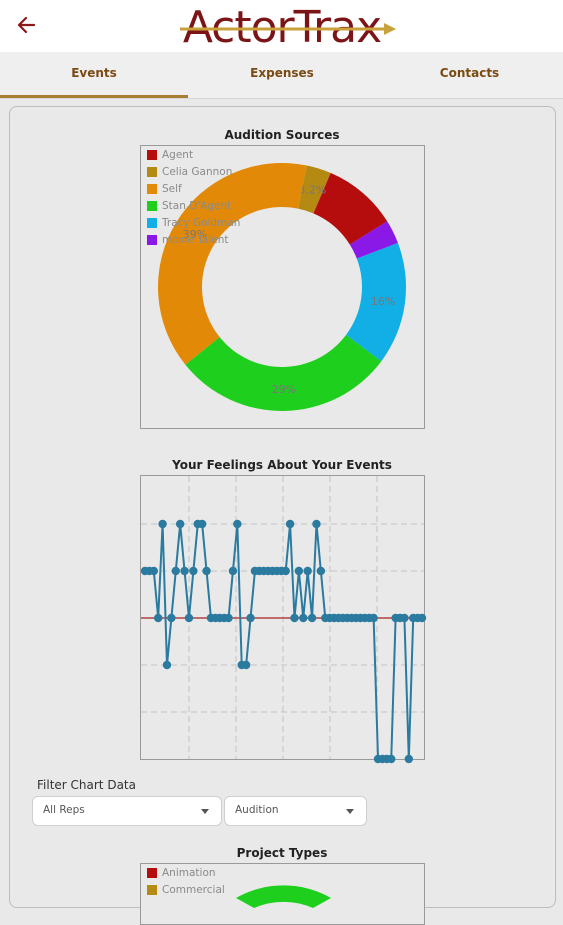 This screenshot has width=563, height=925. Describe the element at coordinates (94, 73) in the screenshot. I see `tab-events: Events` at that location.